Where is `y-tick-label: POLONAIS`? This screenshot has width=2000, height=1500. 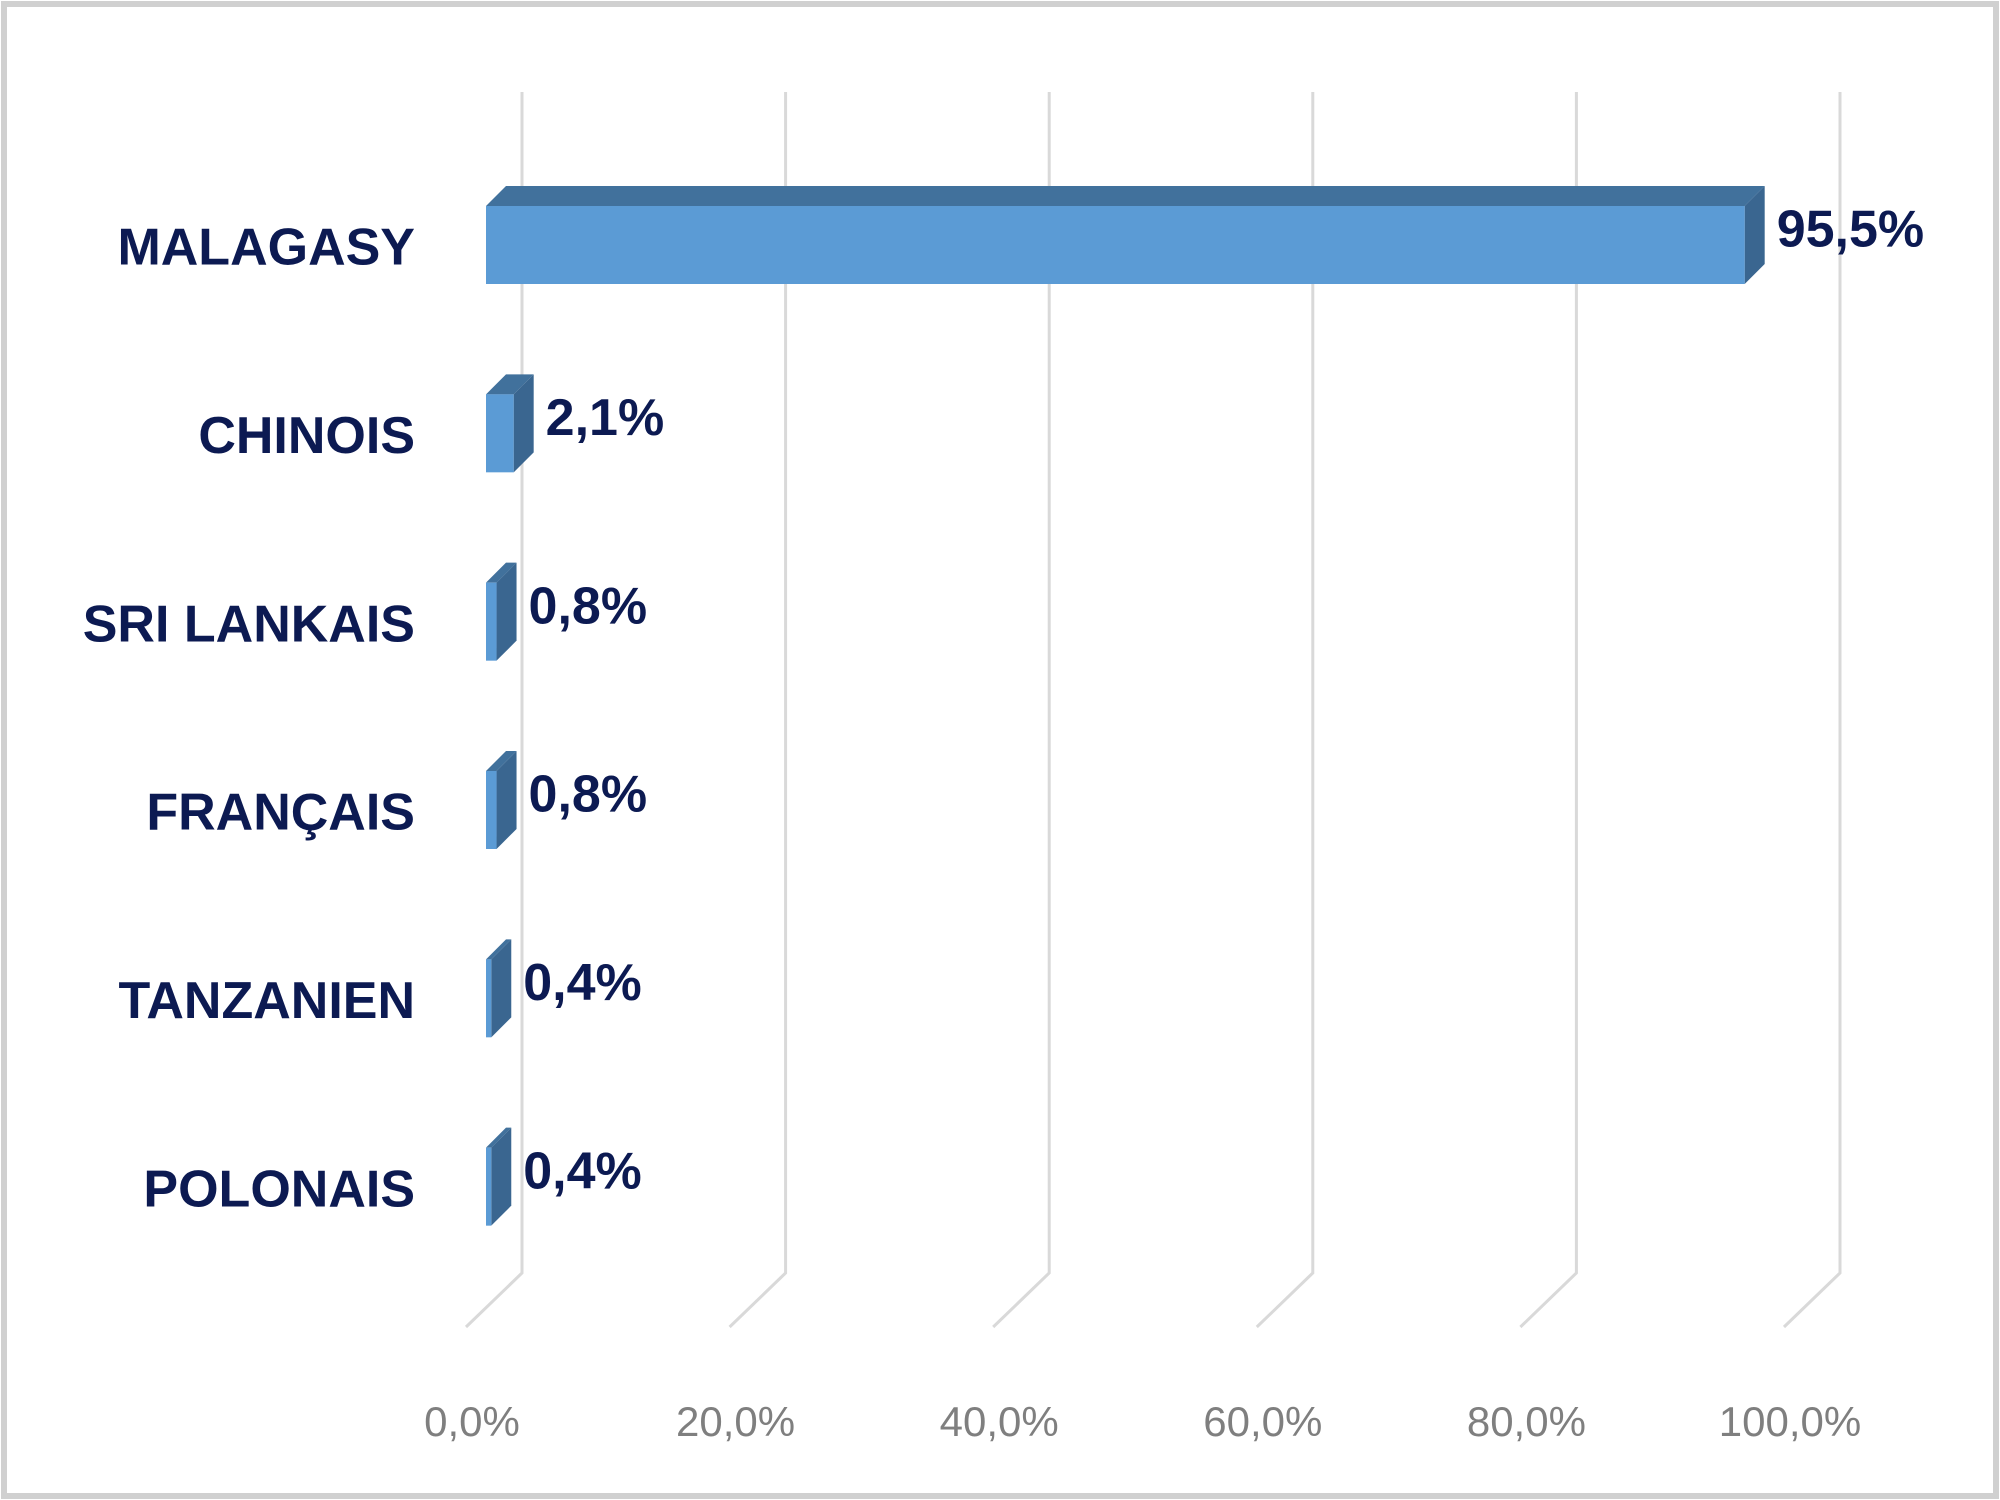 y-tick-label: POLONAIS is located at coordinates (279, 1189).